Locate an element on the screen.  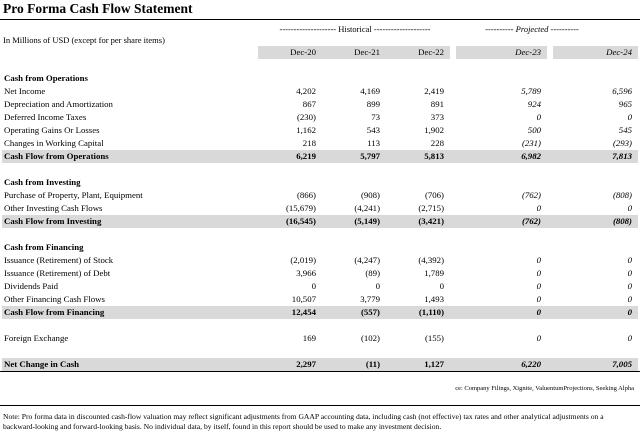
row-label: Purchase of Property, Plant, Equipment is located at coordinates (73, 195).